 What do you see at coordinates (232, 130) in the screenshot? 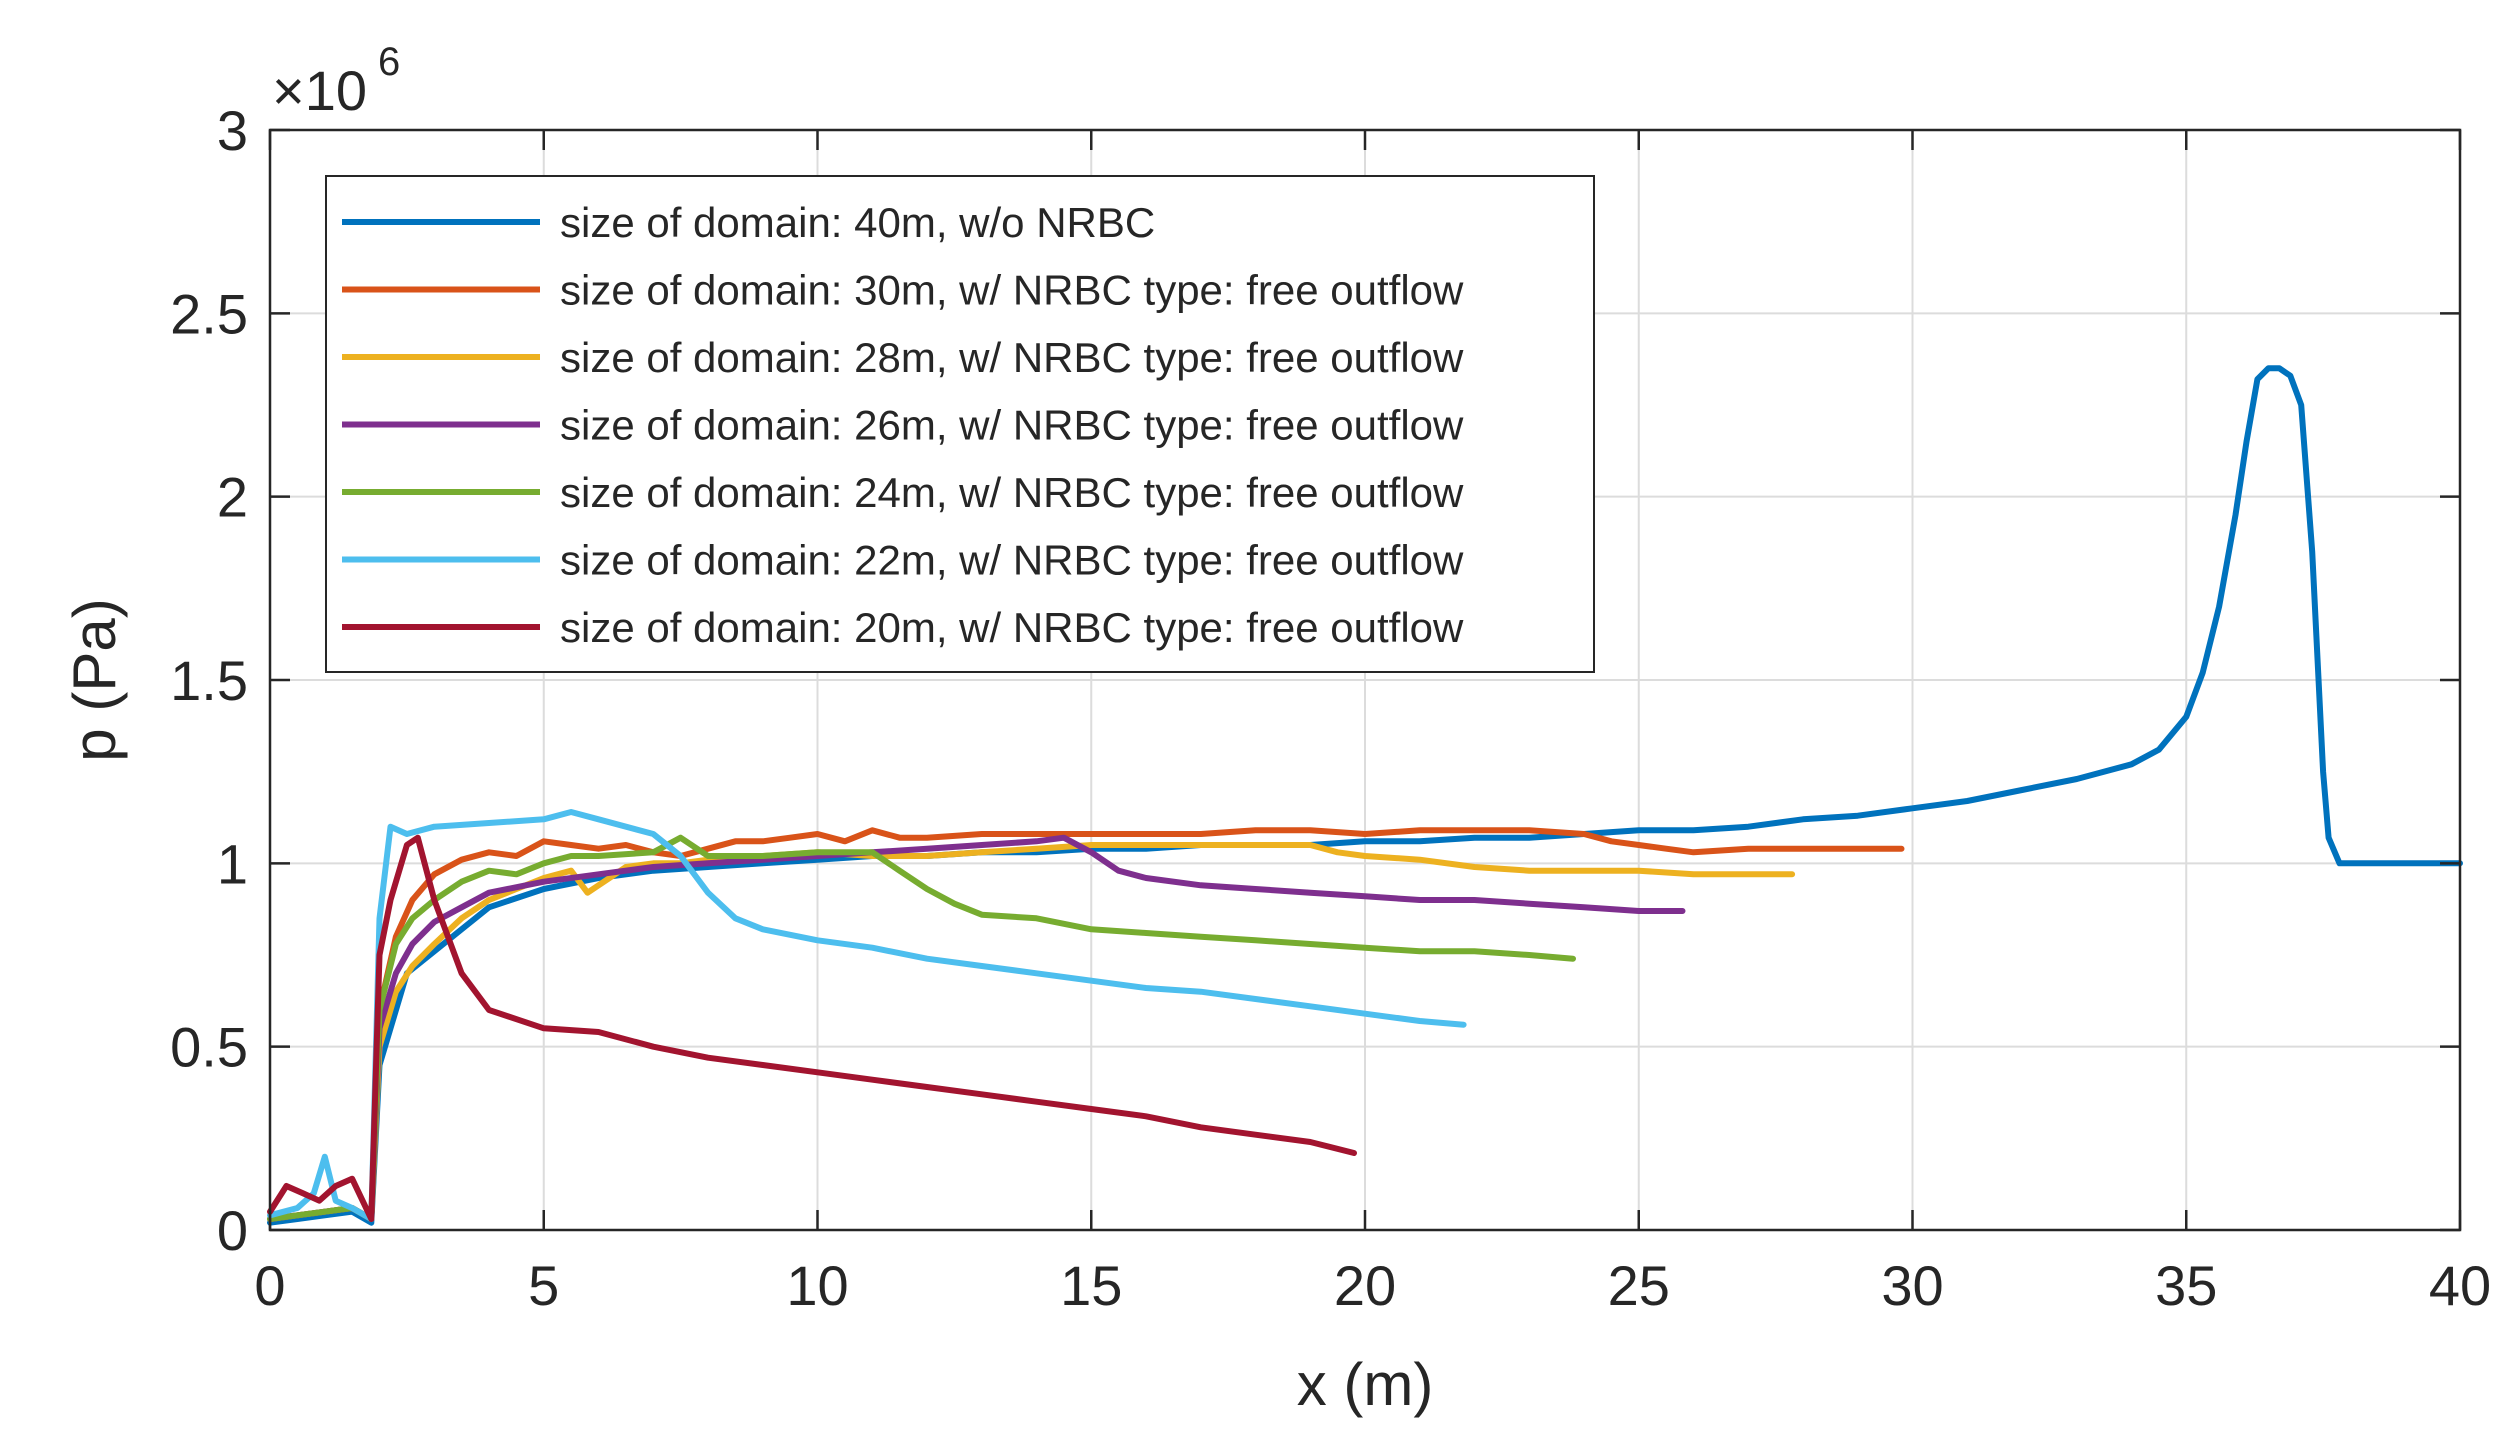
I see `y-tick-label: 3` at bounding box center [232, 130].